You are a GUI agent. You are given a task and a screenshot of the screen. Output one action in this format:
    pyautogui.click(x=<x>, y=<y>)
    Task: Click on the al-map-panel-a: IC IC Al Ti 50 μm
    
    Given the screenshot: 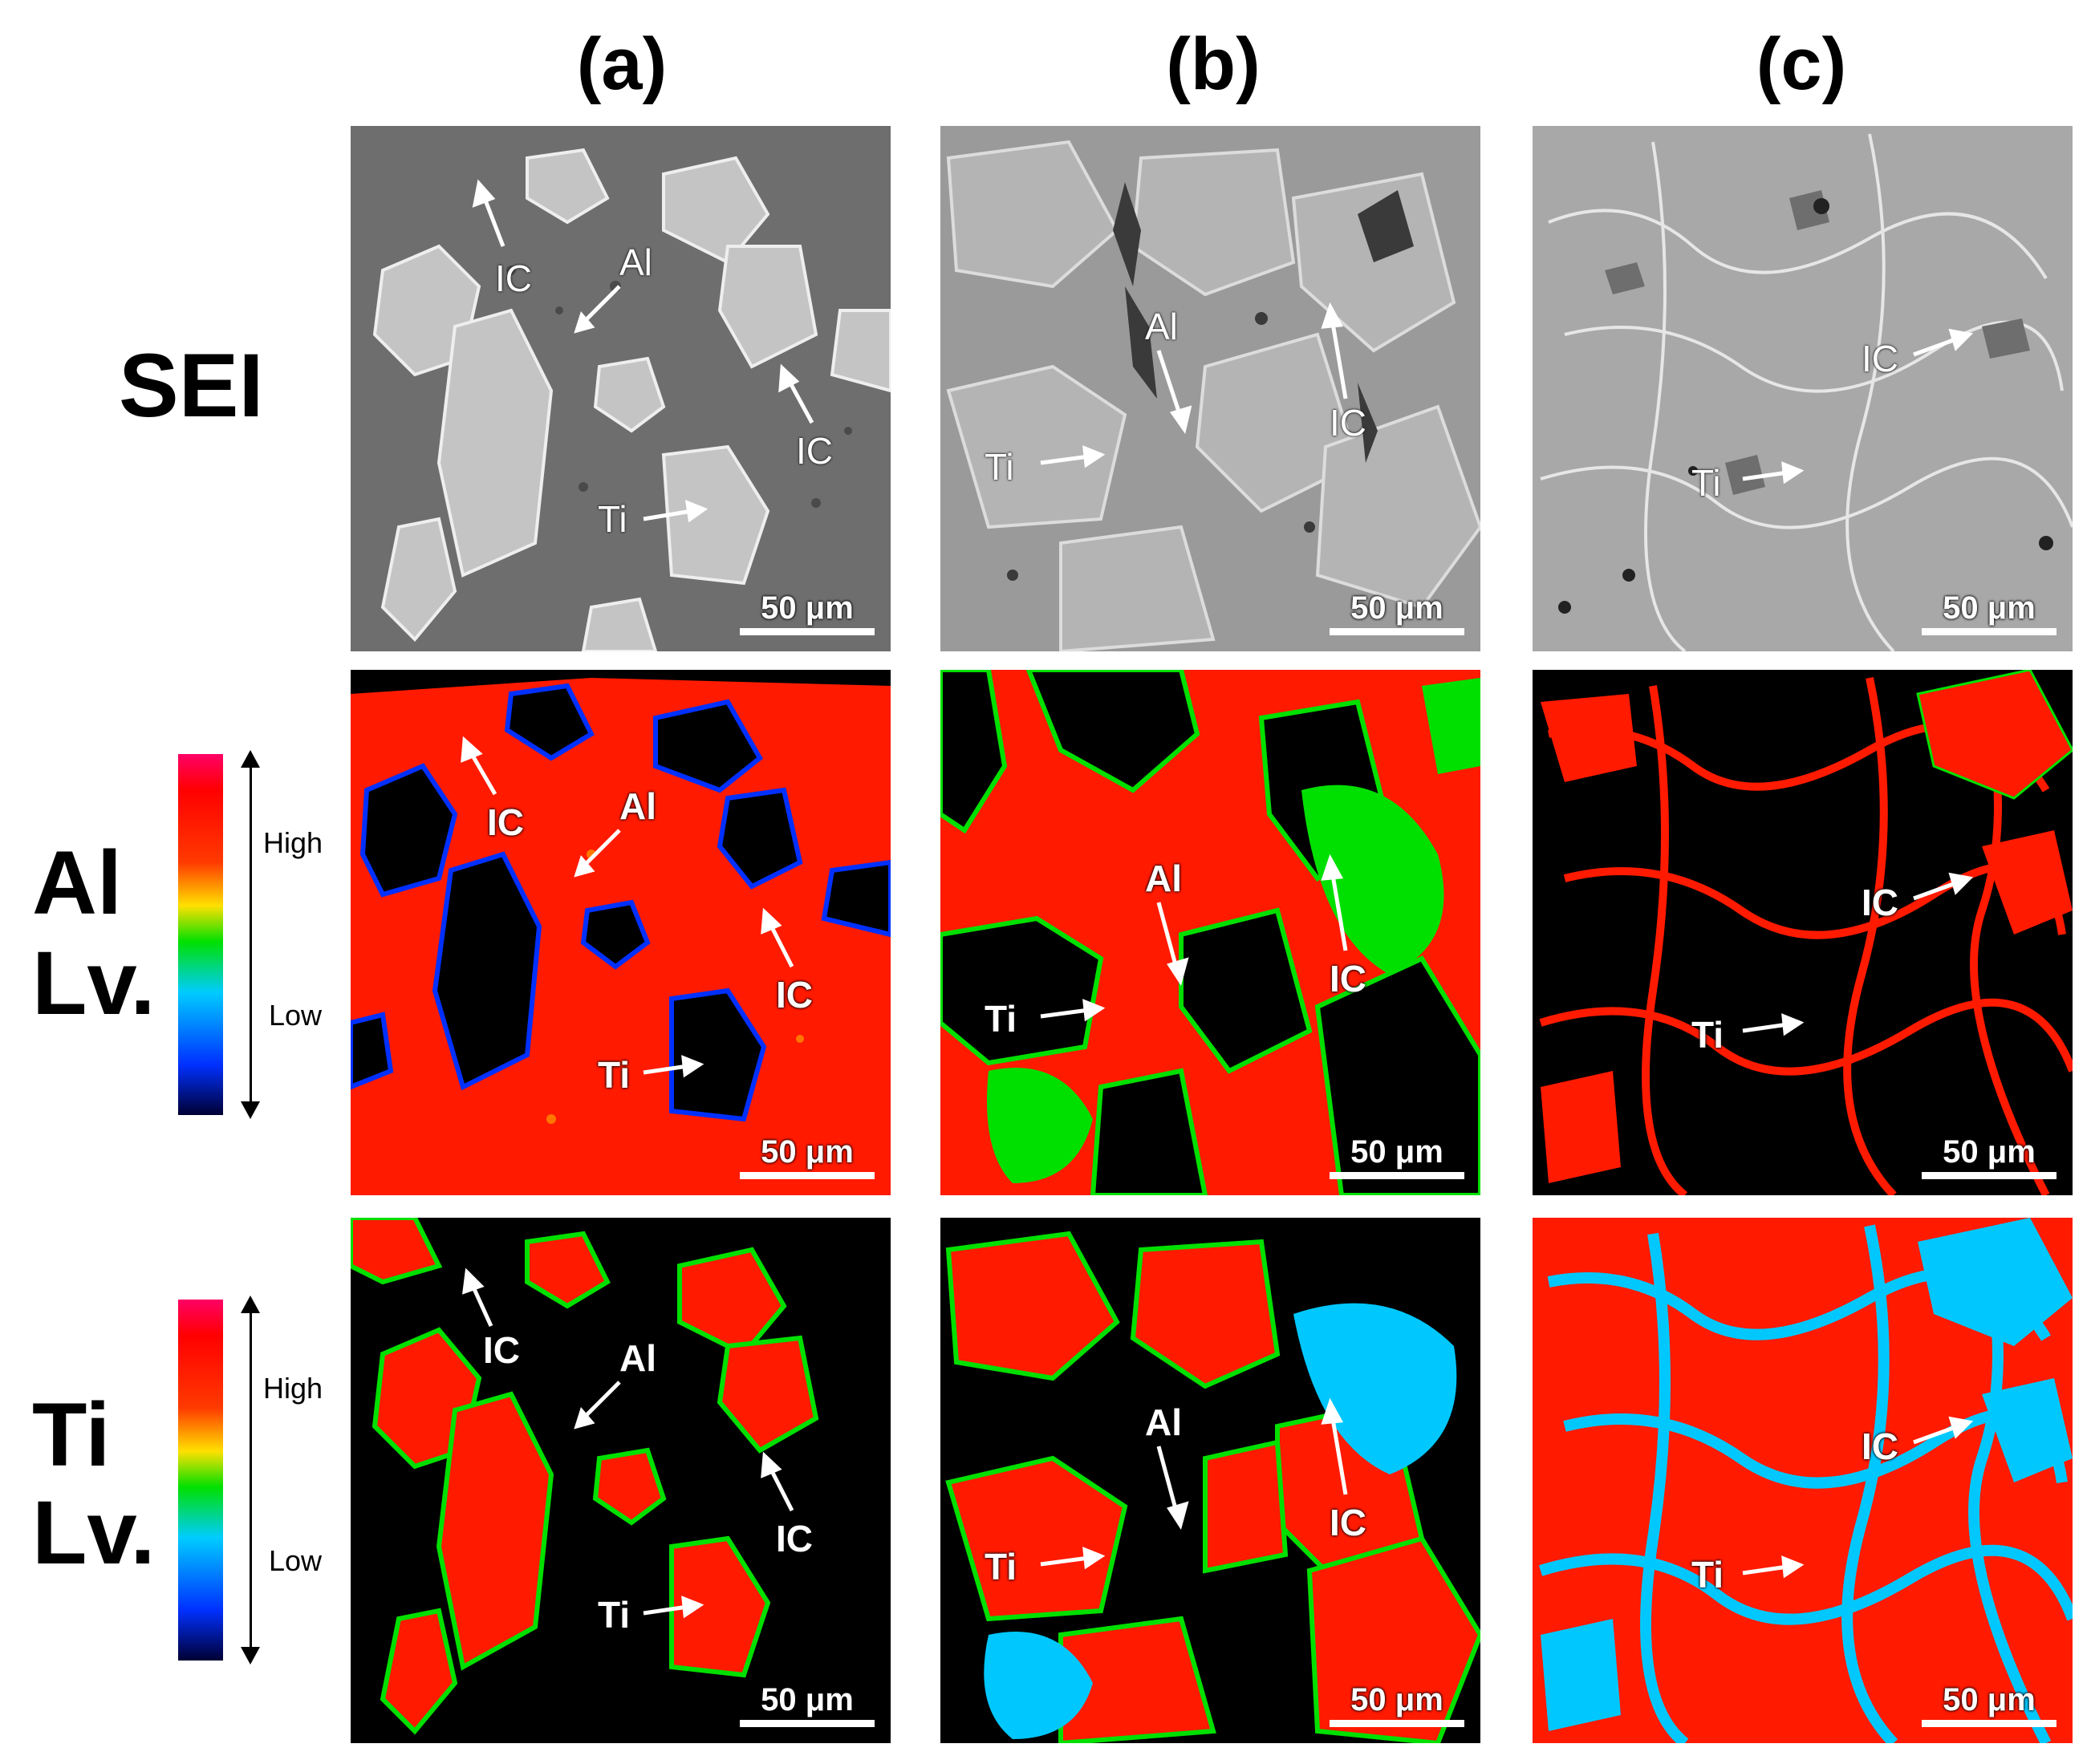 What is the action you would take?
    pyautogui.click(x=621, y=933)
    